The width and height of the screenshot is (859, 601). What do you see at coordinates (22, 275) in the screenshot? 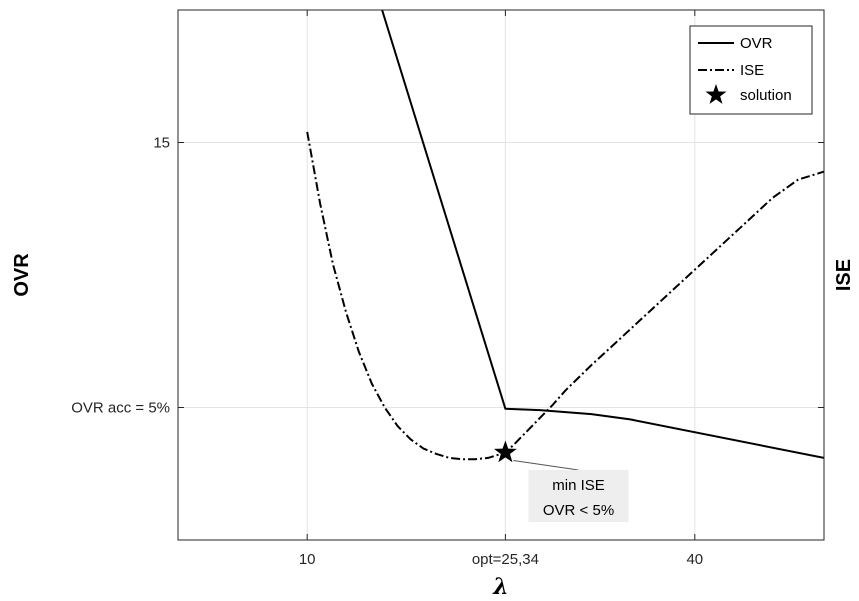
I see `y-axis-title-left: OVR` at bounding box center [22, 275].